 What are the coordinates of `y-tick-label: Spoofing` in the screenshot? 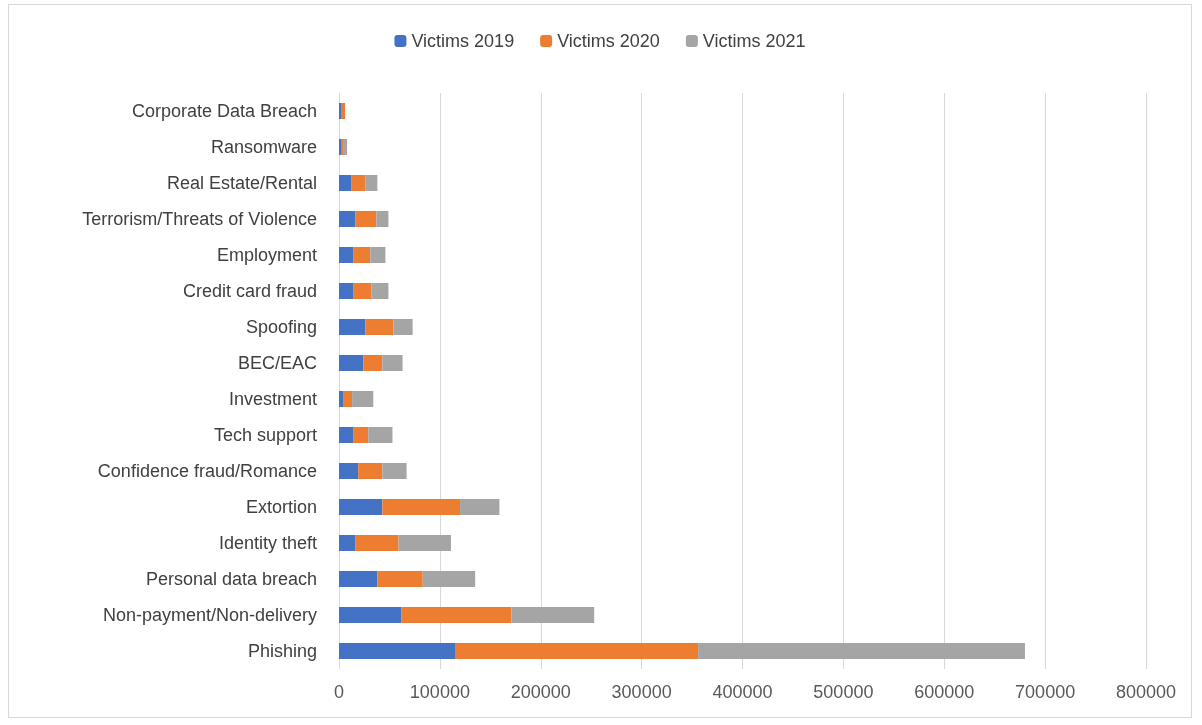 It's located at (281, 327).